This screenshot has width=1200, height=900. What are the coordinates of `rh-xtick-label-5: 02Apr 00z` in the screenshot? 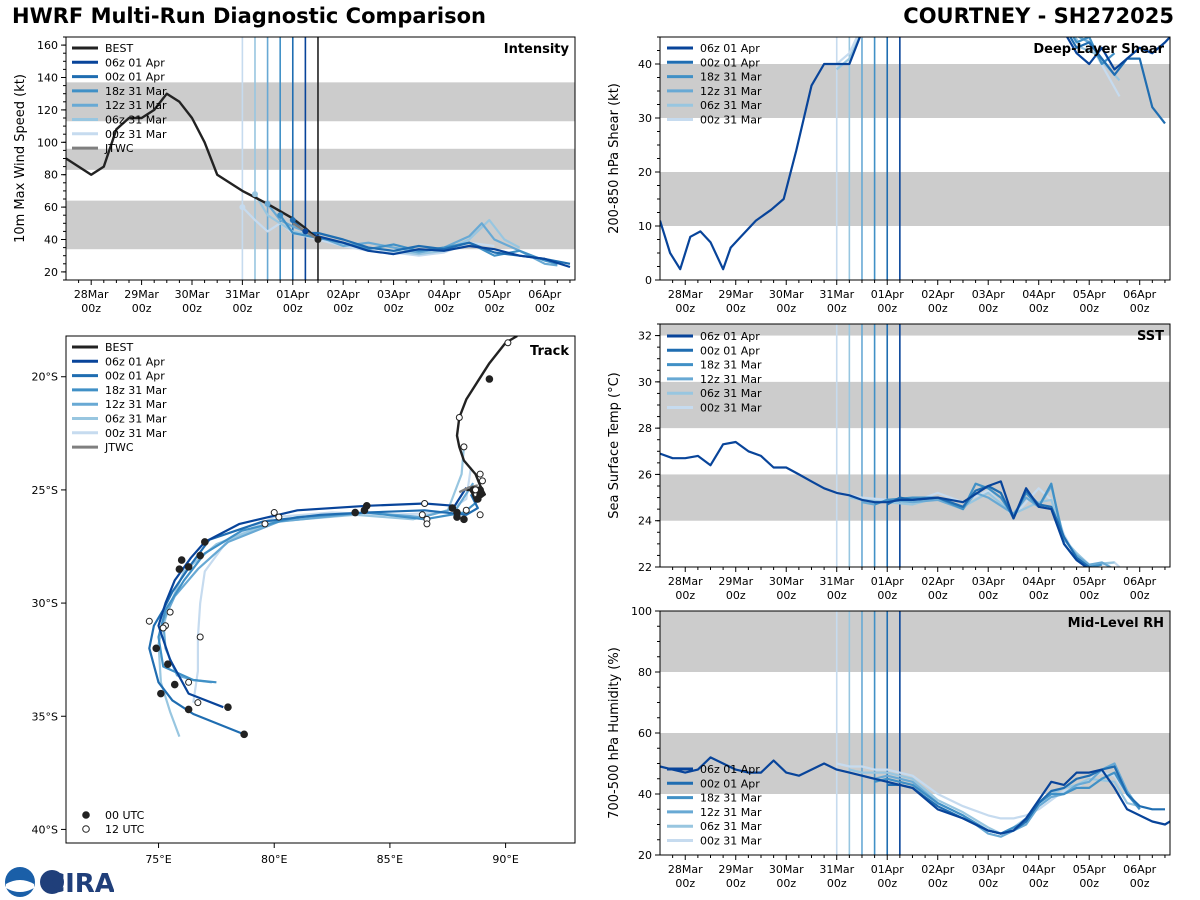 It's located at (938, 876).